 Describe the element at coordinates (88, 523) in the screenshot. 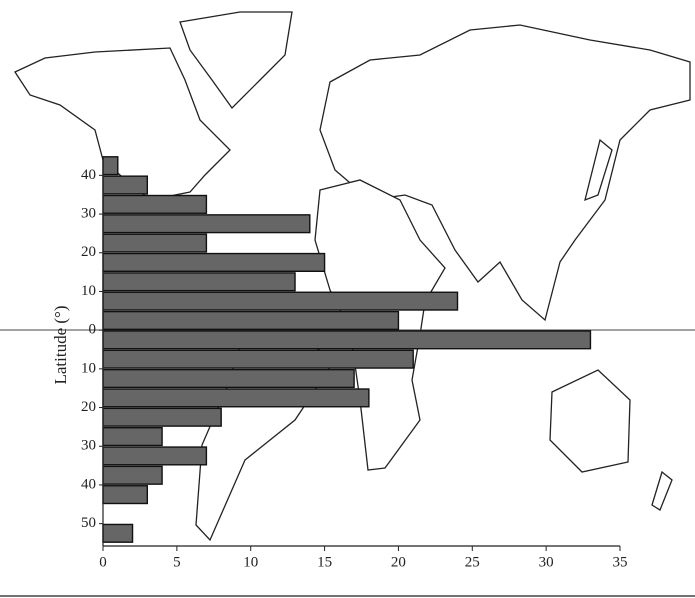

I see `y-tick-label: 50` at that location.